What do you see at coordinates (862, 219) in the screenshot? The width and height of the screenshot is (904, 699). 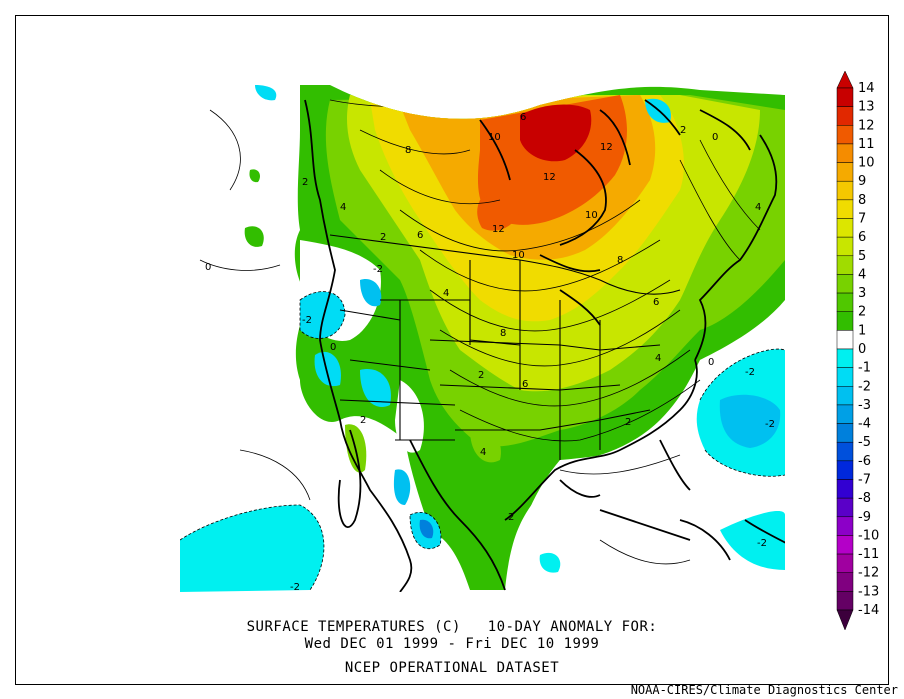 I see `colorbar-level-label: 7` at bounding box center [862, 219].